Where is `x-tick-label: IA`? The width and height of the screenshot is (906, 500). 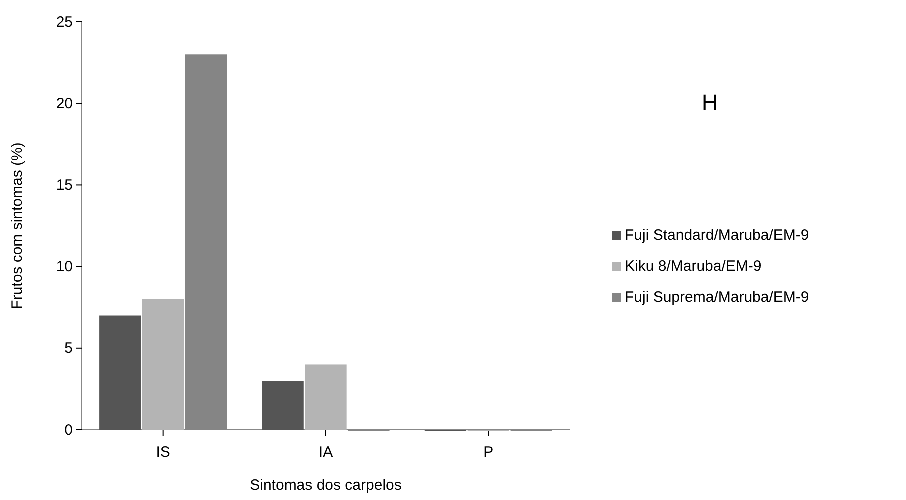 x-tick-label: IA is located at coordinates (326, 452).